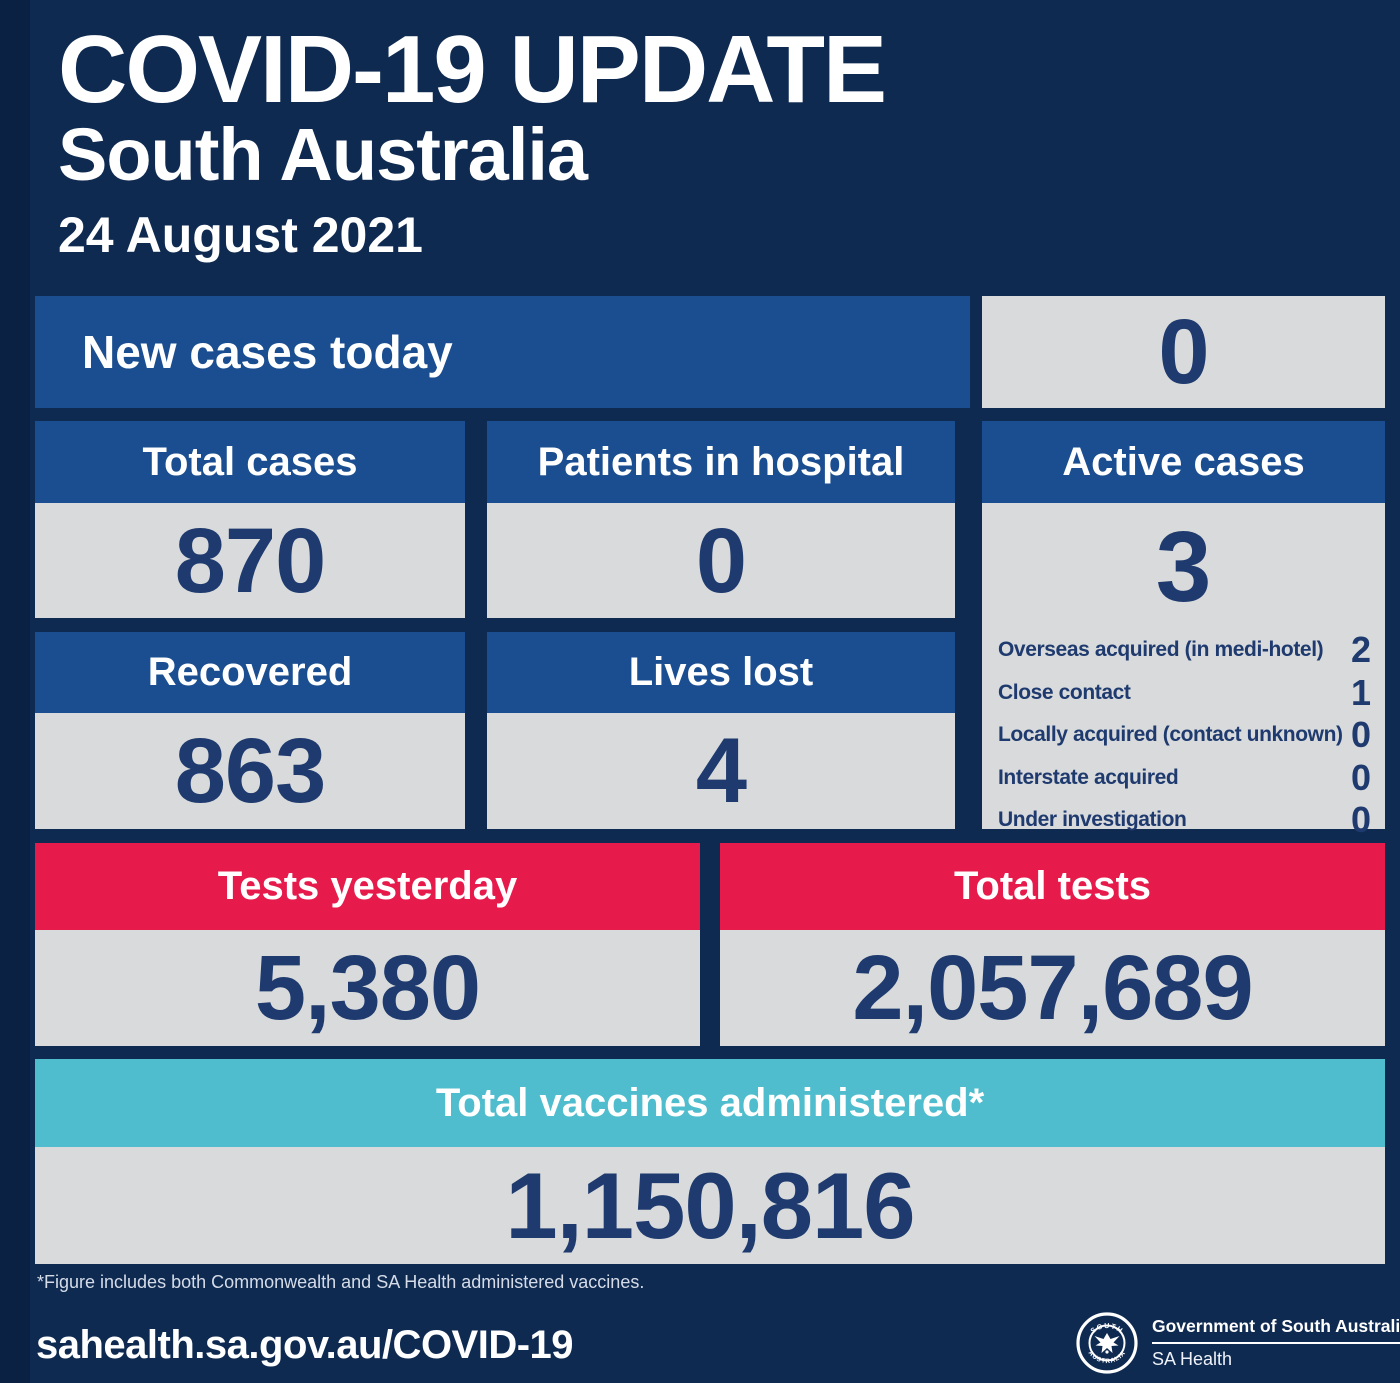  Describe the element at coordinates (305, 1345) in the screenshot. I see `website-url: sahealth.sa.gov.au/COVID-19` at that location.